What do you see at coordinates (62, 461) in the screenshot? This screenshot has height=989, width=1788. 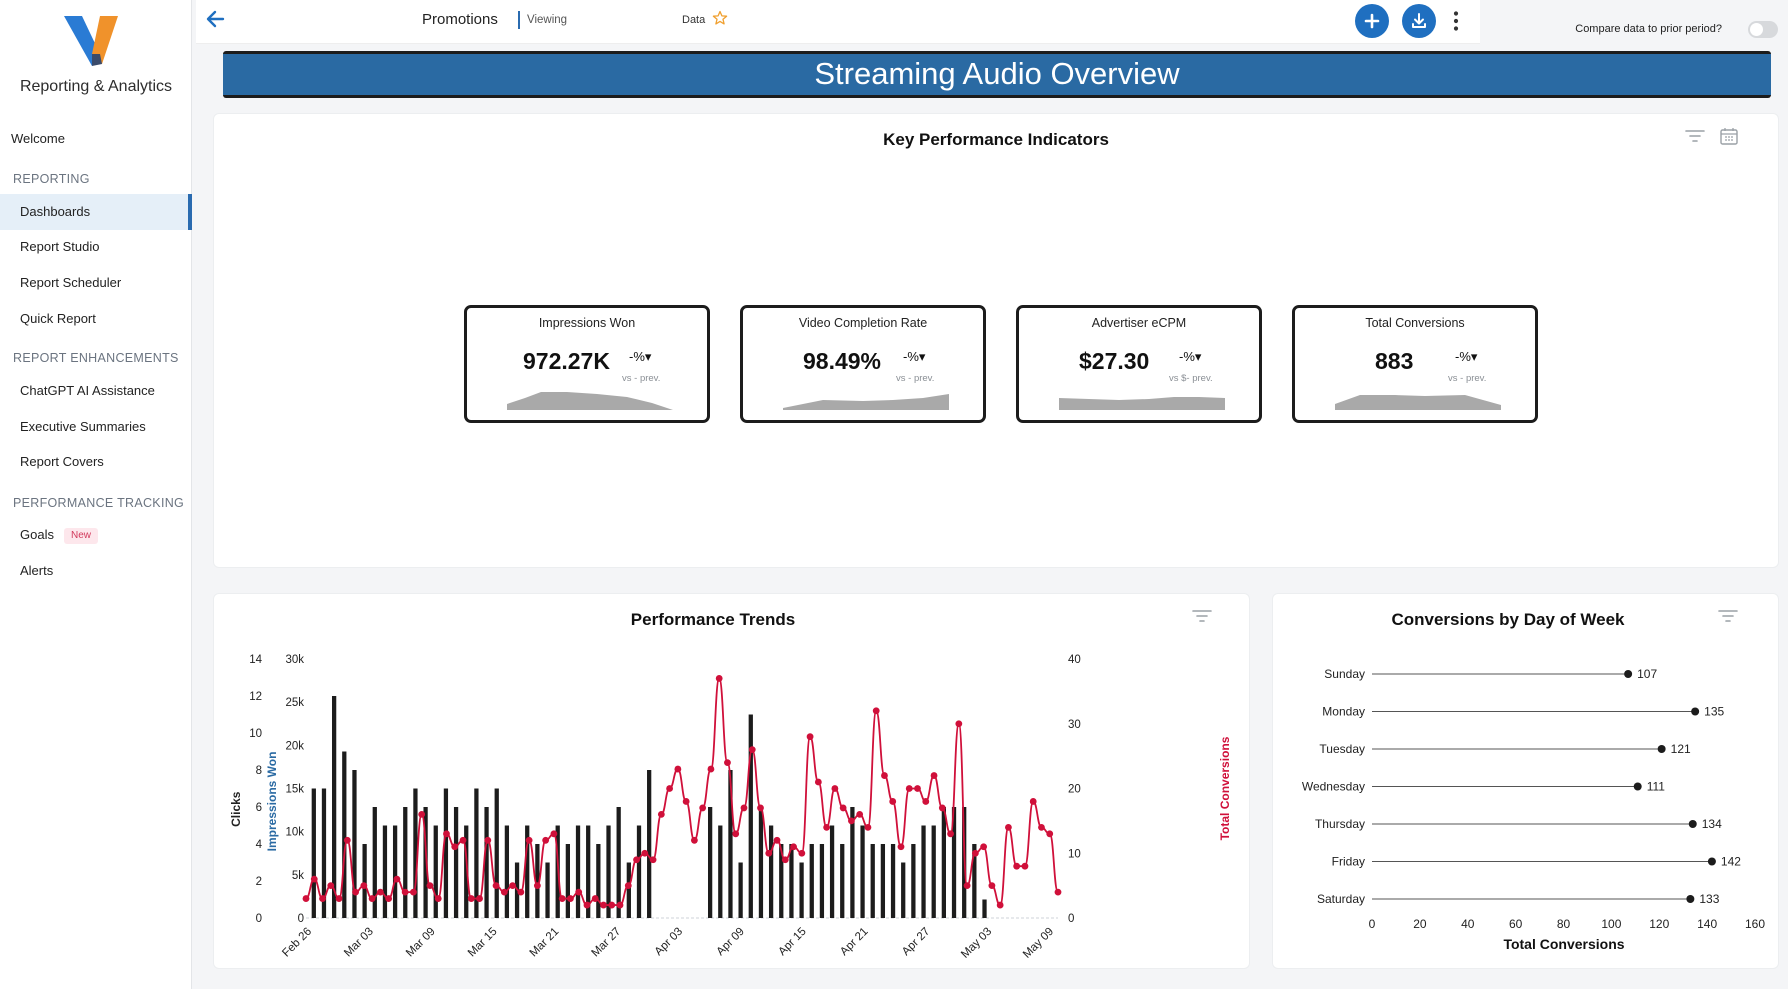 I see `nav-item-report-covers: Report Covers` at bounding box center [62, 461].